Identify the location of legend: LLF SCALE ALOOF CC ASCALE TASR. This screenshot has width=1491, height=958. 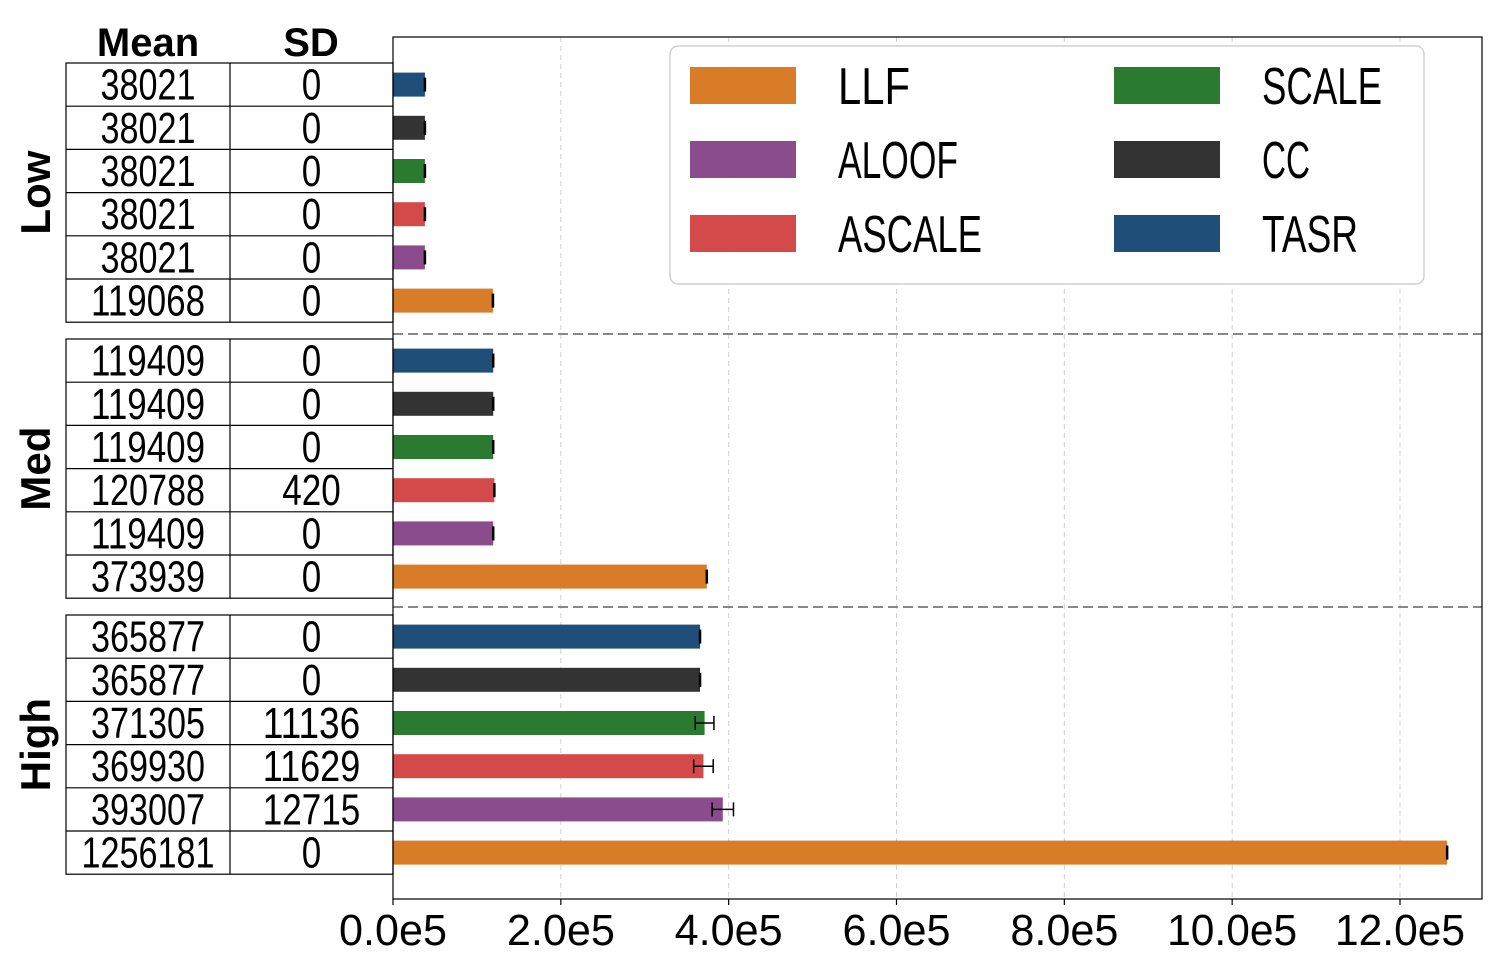
(1047, 165).